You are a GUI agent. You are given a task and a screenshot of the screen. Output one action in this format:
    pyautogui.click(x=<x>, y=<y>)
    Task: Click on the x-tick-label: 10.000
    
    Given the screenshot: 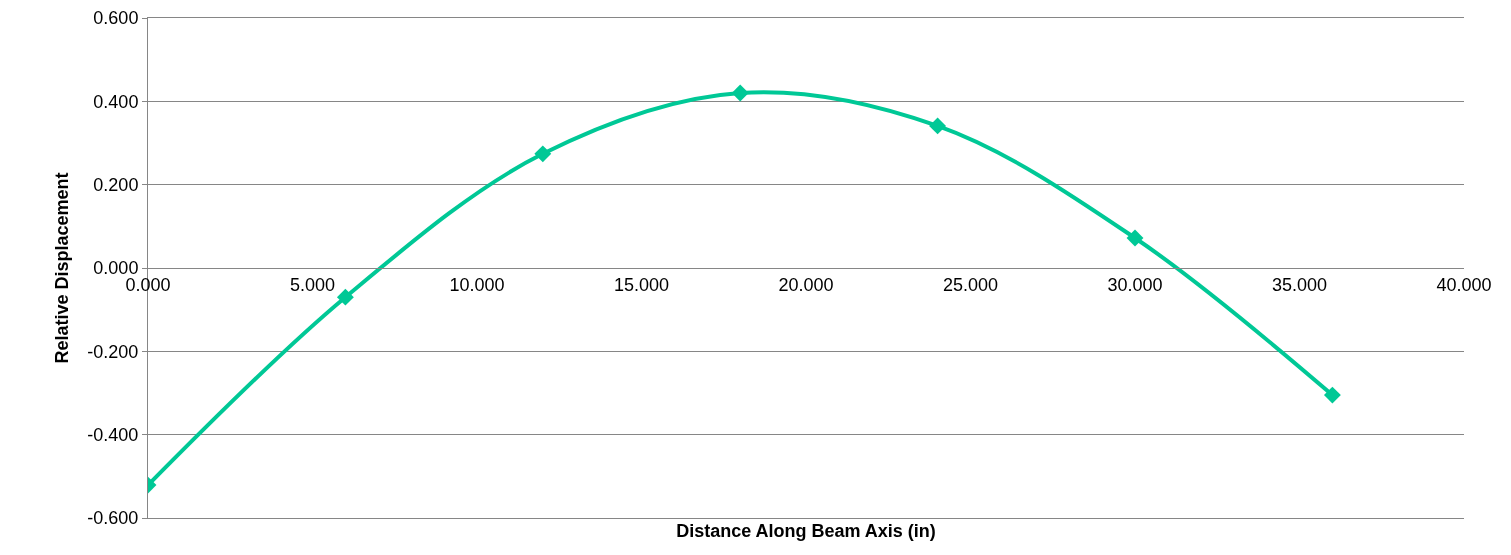 What is the action you would take?
    pyautogui.click(x=477, y=284)
    